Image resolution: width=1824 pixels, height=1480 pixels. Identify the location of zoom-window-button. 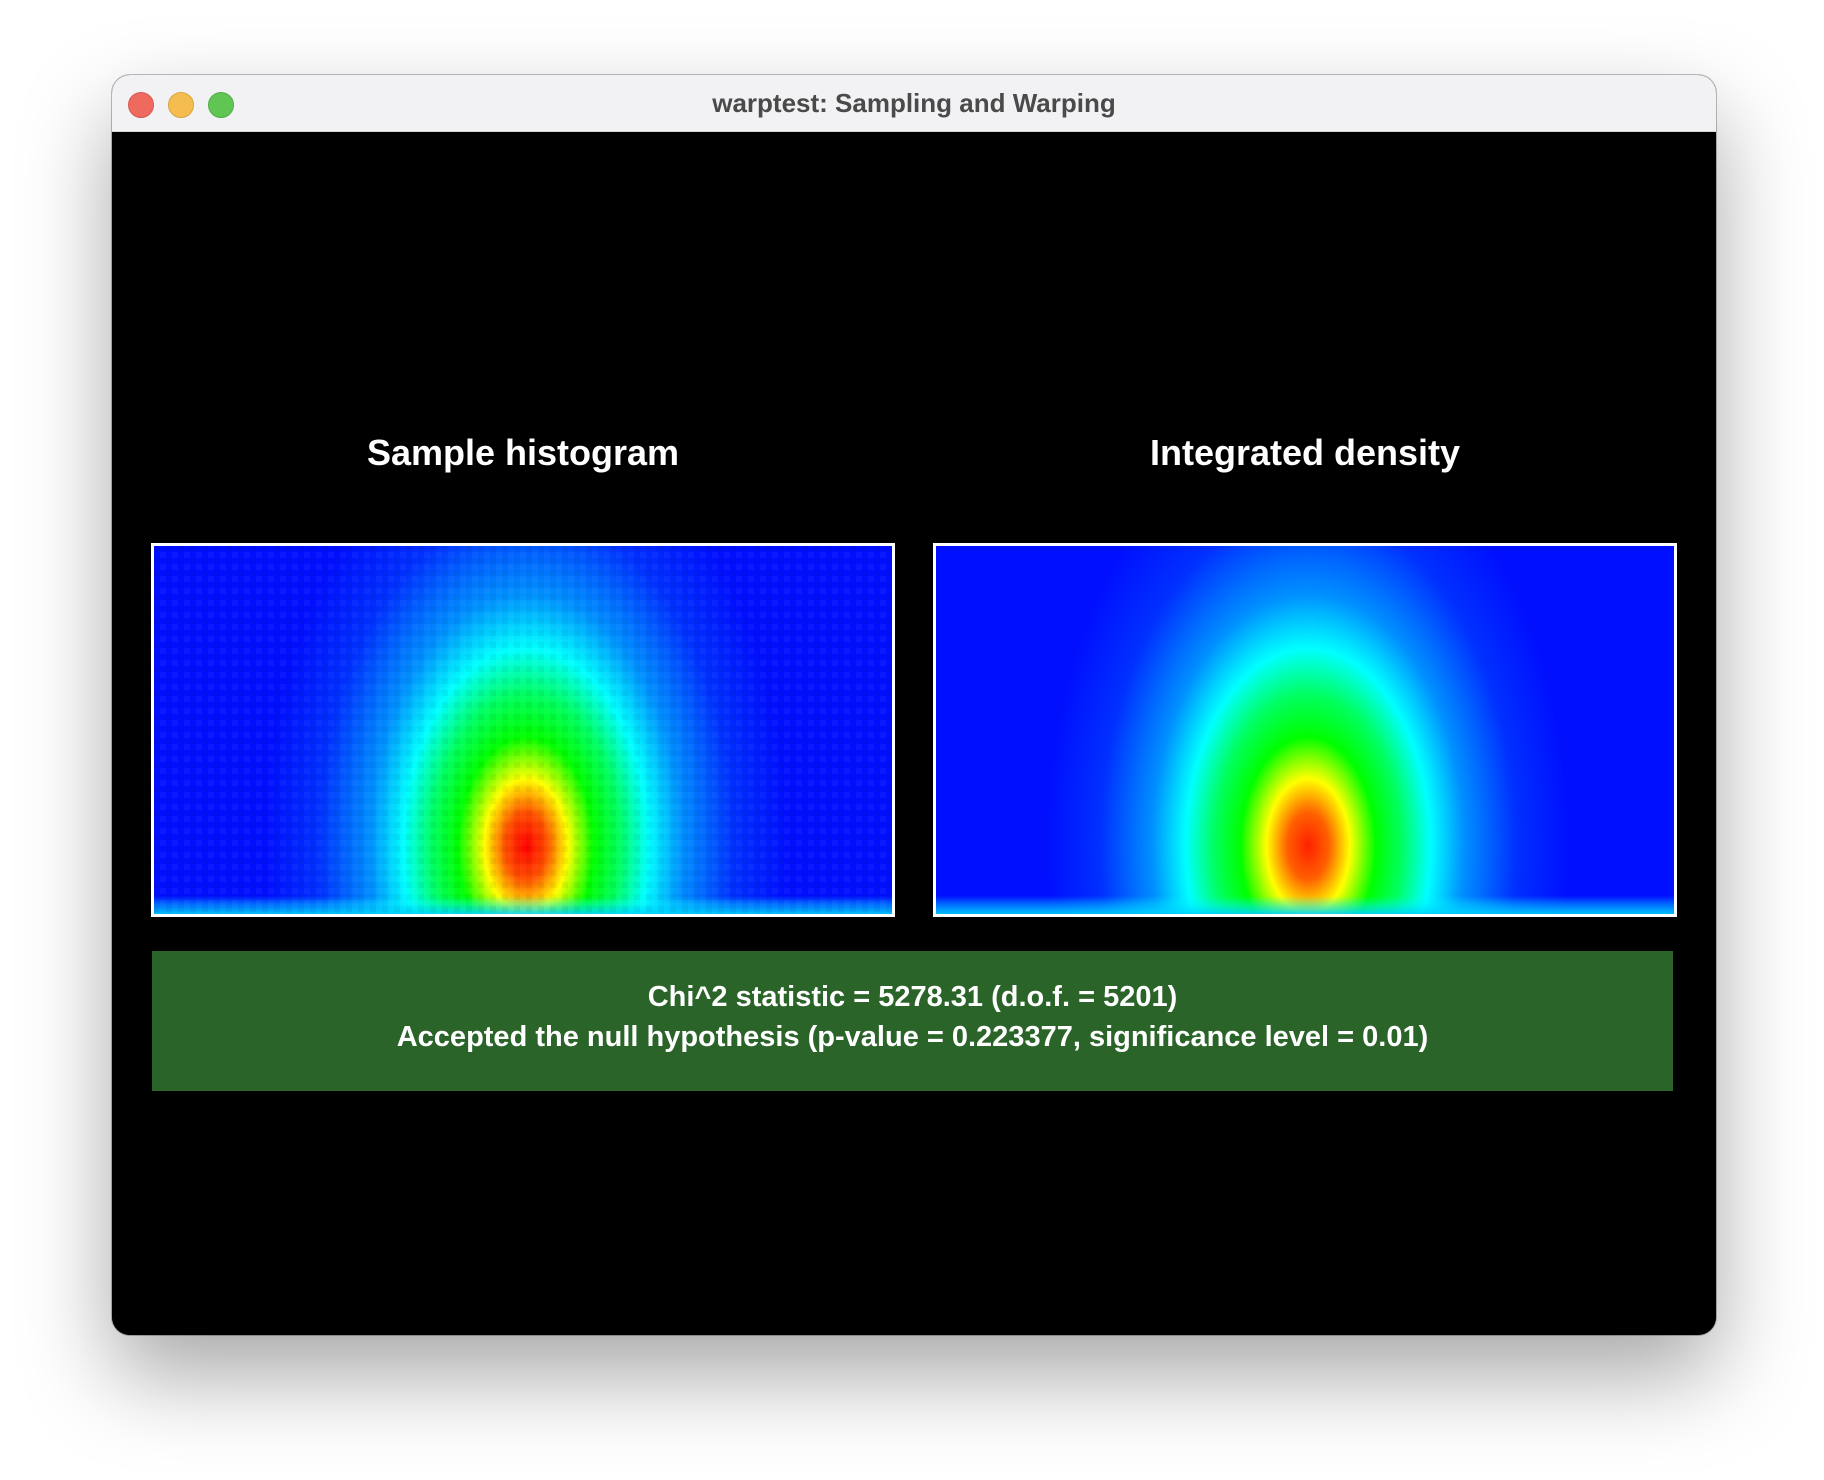
(221, 105).